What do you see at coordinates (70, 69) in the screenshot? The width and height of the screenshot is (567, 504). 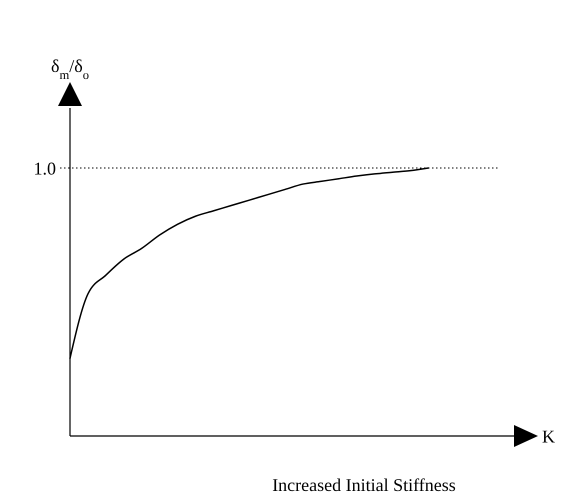 I see `y-axis-title: δ$_{m}$/δ$_{o}$` at bounding box center [70, 69].